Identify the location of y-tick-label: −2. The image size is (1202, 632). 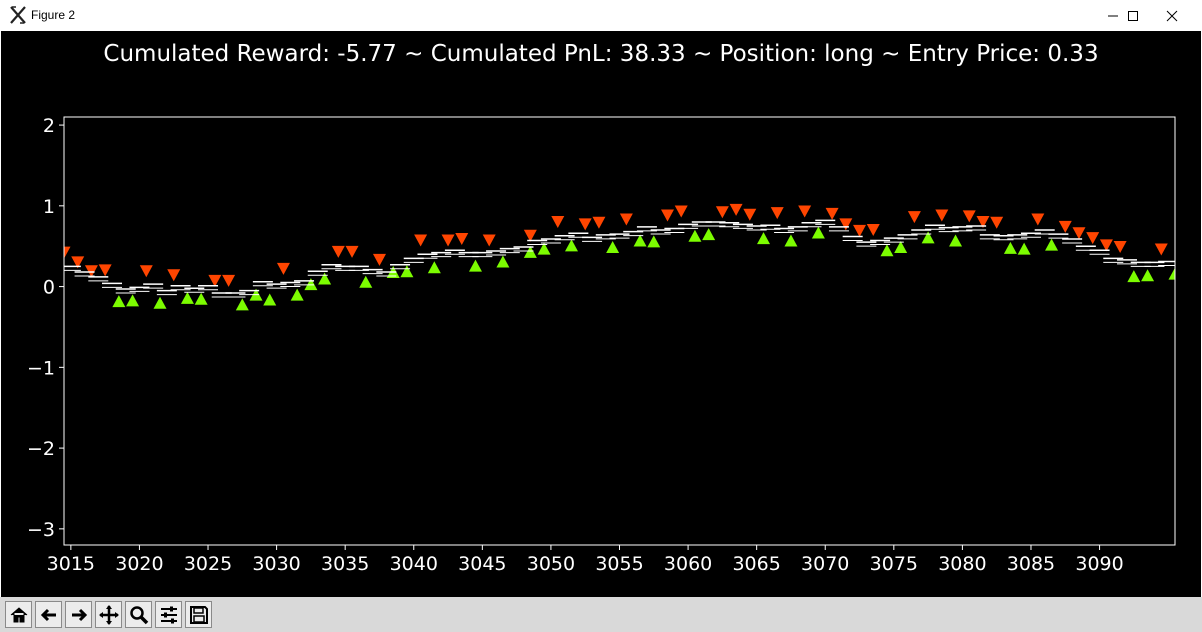
(41, 449).